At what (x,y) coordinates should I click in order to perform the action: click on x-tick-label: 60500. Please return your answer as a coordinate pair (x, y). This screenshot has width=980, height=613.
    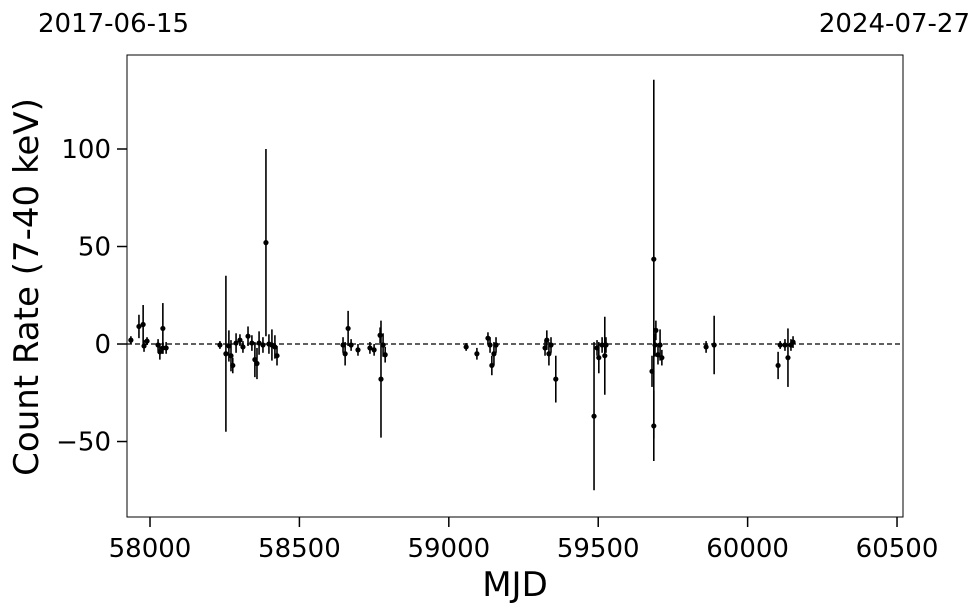
    Looking at the image, I should click on (897, 549).